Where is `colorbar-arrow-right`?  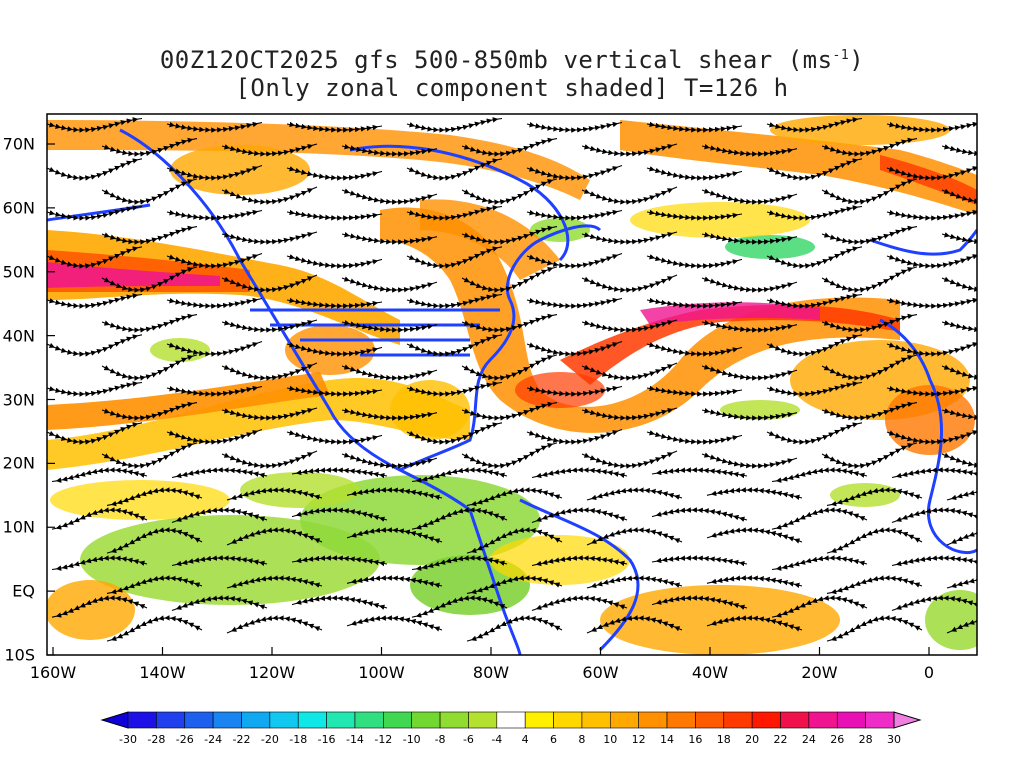
colorbar-arrow-right is located at coordinates (907, 720).